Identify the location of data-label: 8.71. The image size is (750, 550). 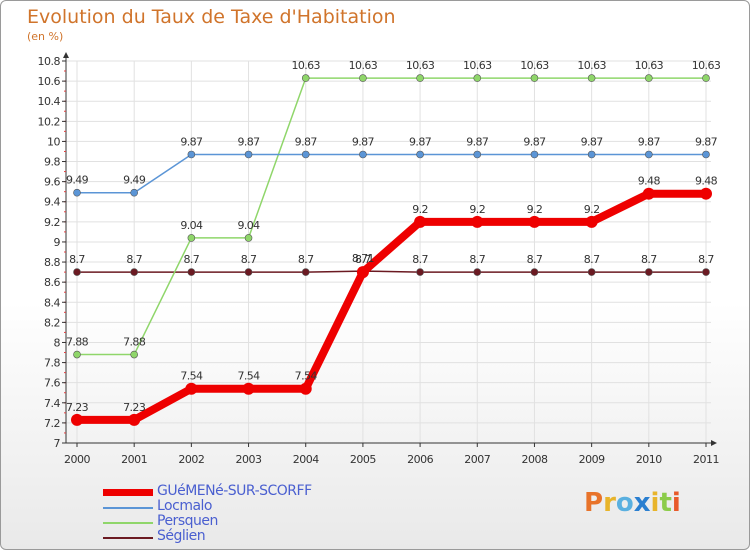
(363, 258).